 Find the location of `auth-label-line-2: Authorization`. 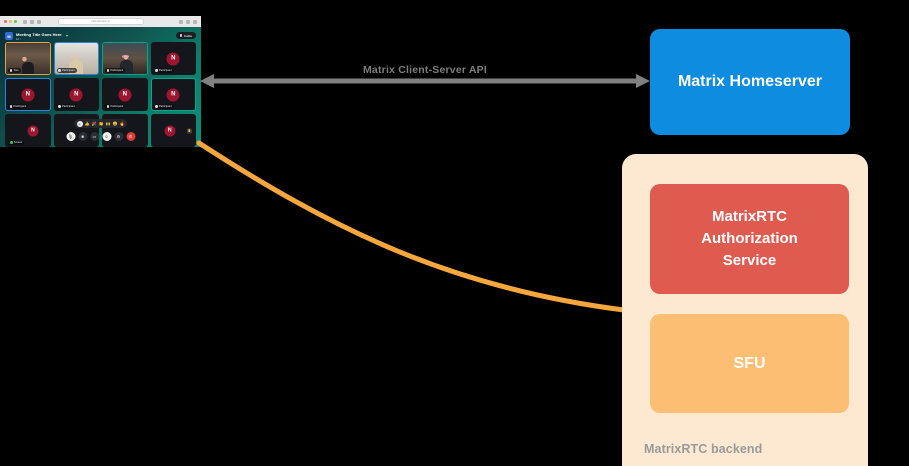

auth-label-line-2: Authorization is located at coordinates (749, 239).